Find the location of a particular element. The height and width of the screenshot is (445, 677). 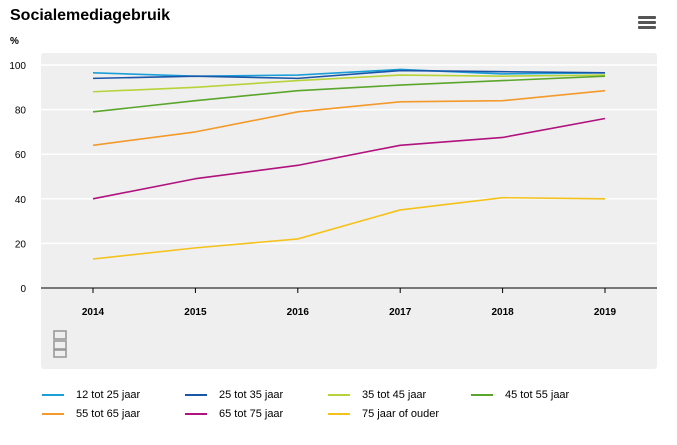

legend-item-6: 65 tot 75 jaar is located at coordinates (234, 414).